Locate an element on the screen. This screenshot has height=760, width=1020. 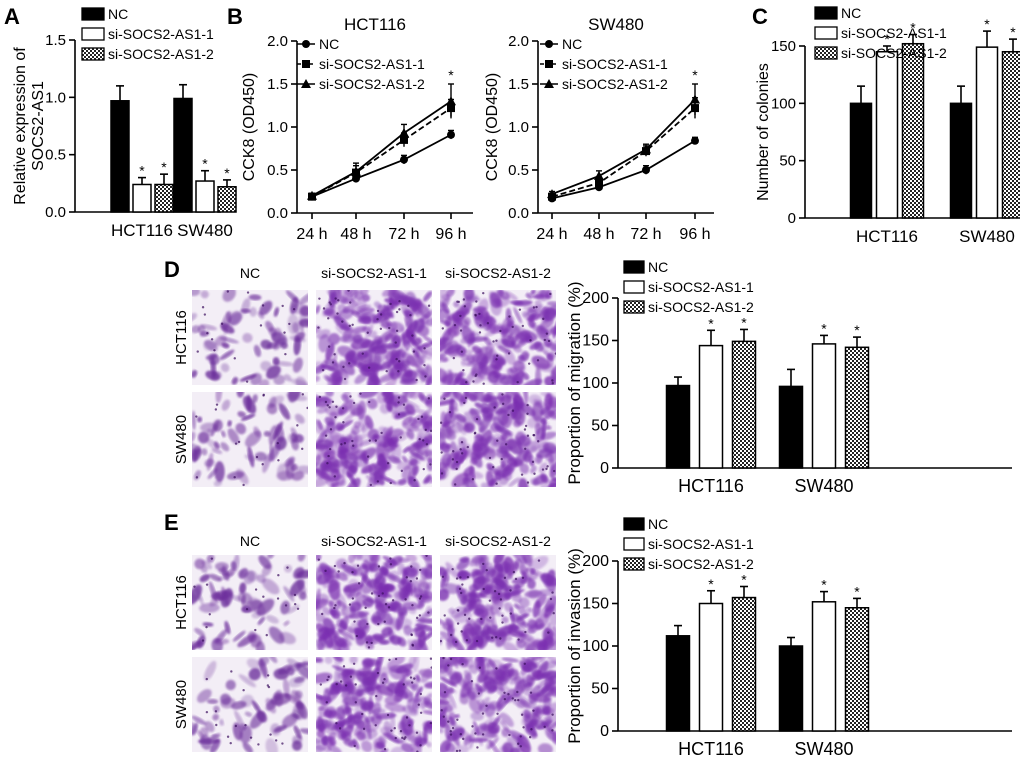
legend-label: si-SOCS2-AS1-1 is located at coordinates (701, 544).